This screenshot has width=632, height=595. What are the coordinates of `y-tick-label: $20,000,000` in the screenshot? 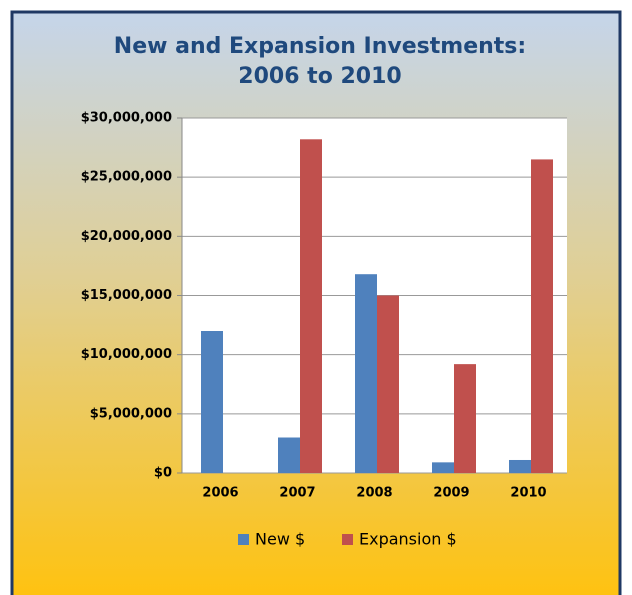 It's located at (126, 236).